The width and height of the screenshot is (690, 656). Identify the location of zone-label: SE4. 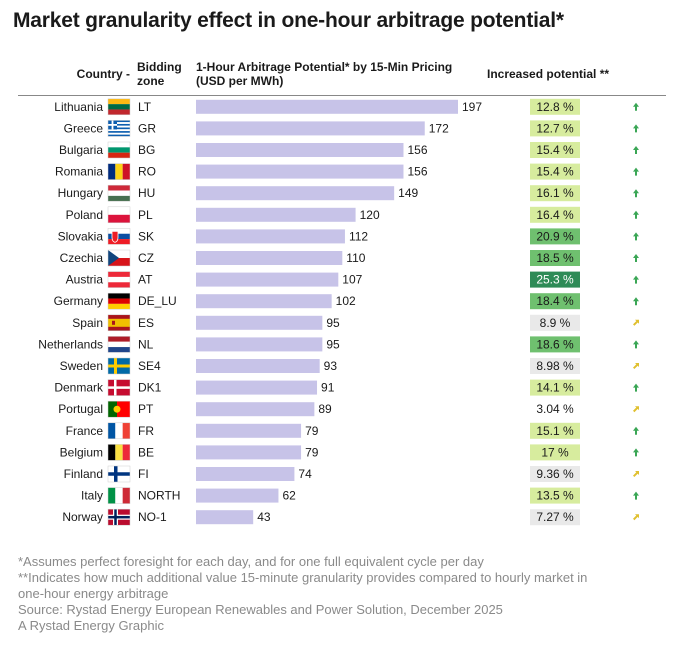
(149, 366).